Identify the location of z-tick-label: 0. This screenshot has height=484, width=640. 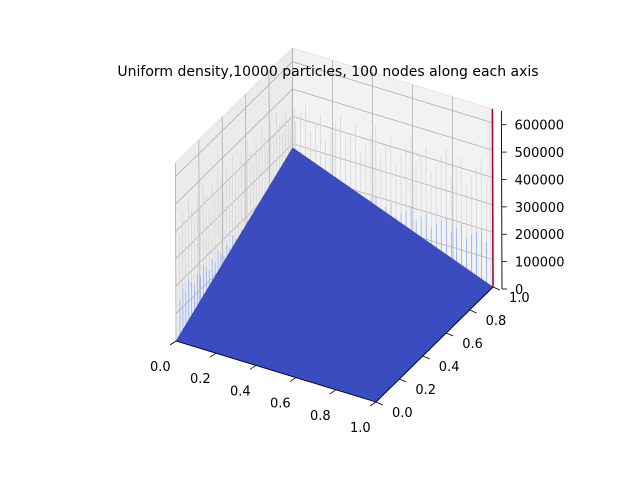
(519, 290).